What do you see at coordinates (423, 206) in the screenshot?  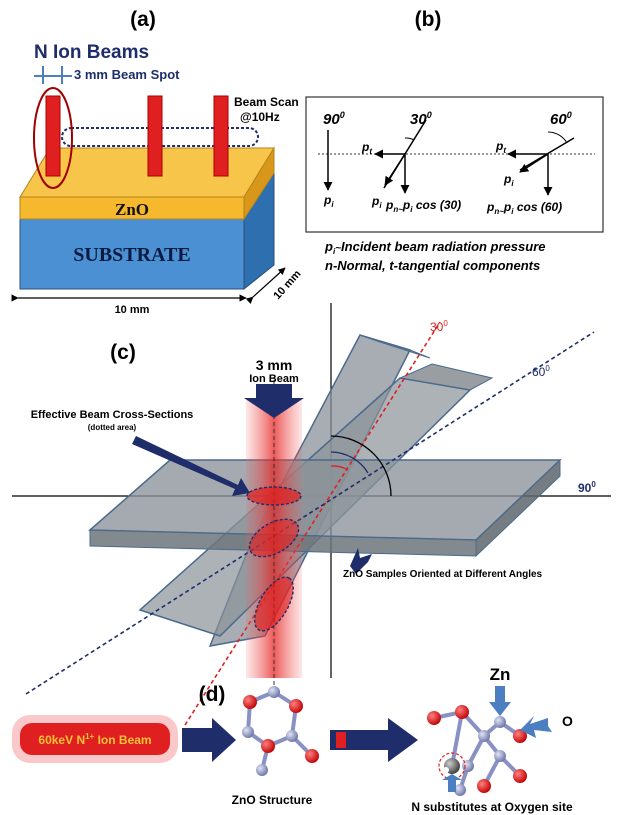 I see `pn-30-label: pn~pi cos (30)` at bounding box center [423, 206].